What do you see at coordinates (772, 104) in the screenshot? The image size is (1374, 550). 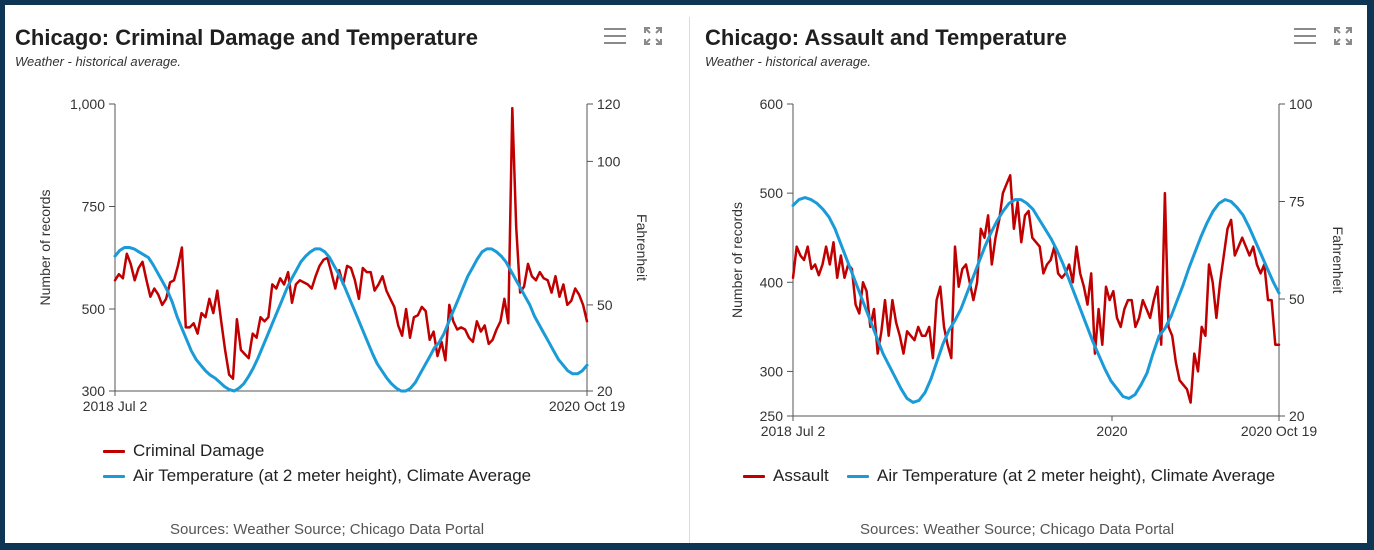 I see `y-tick-label: 600` at bounding box center [772, 104].